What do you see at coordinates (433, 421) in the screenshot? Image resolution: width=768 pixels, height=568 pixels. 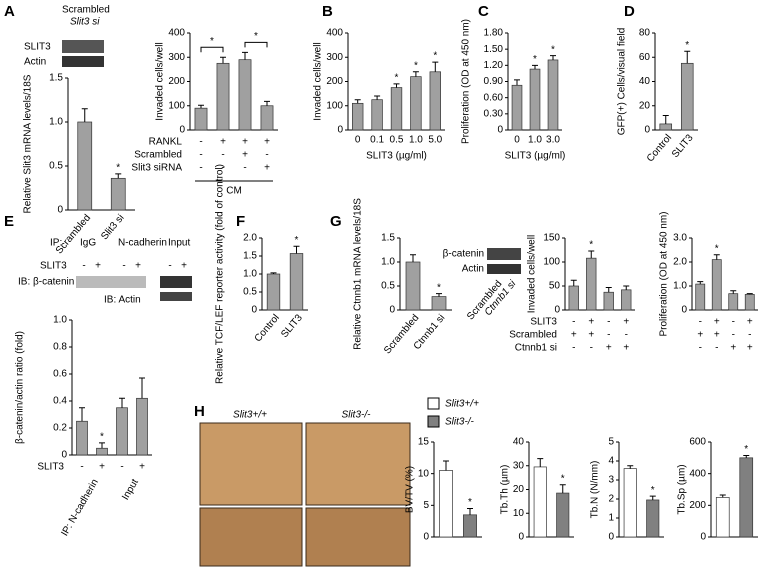 I see `legend-swatch` at bounding box center [433, 421].